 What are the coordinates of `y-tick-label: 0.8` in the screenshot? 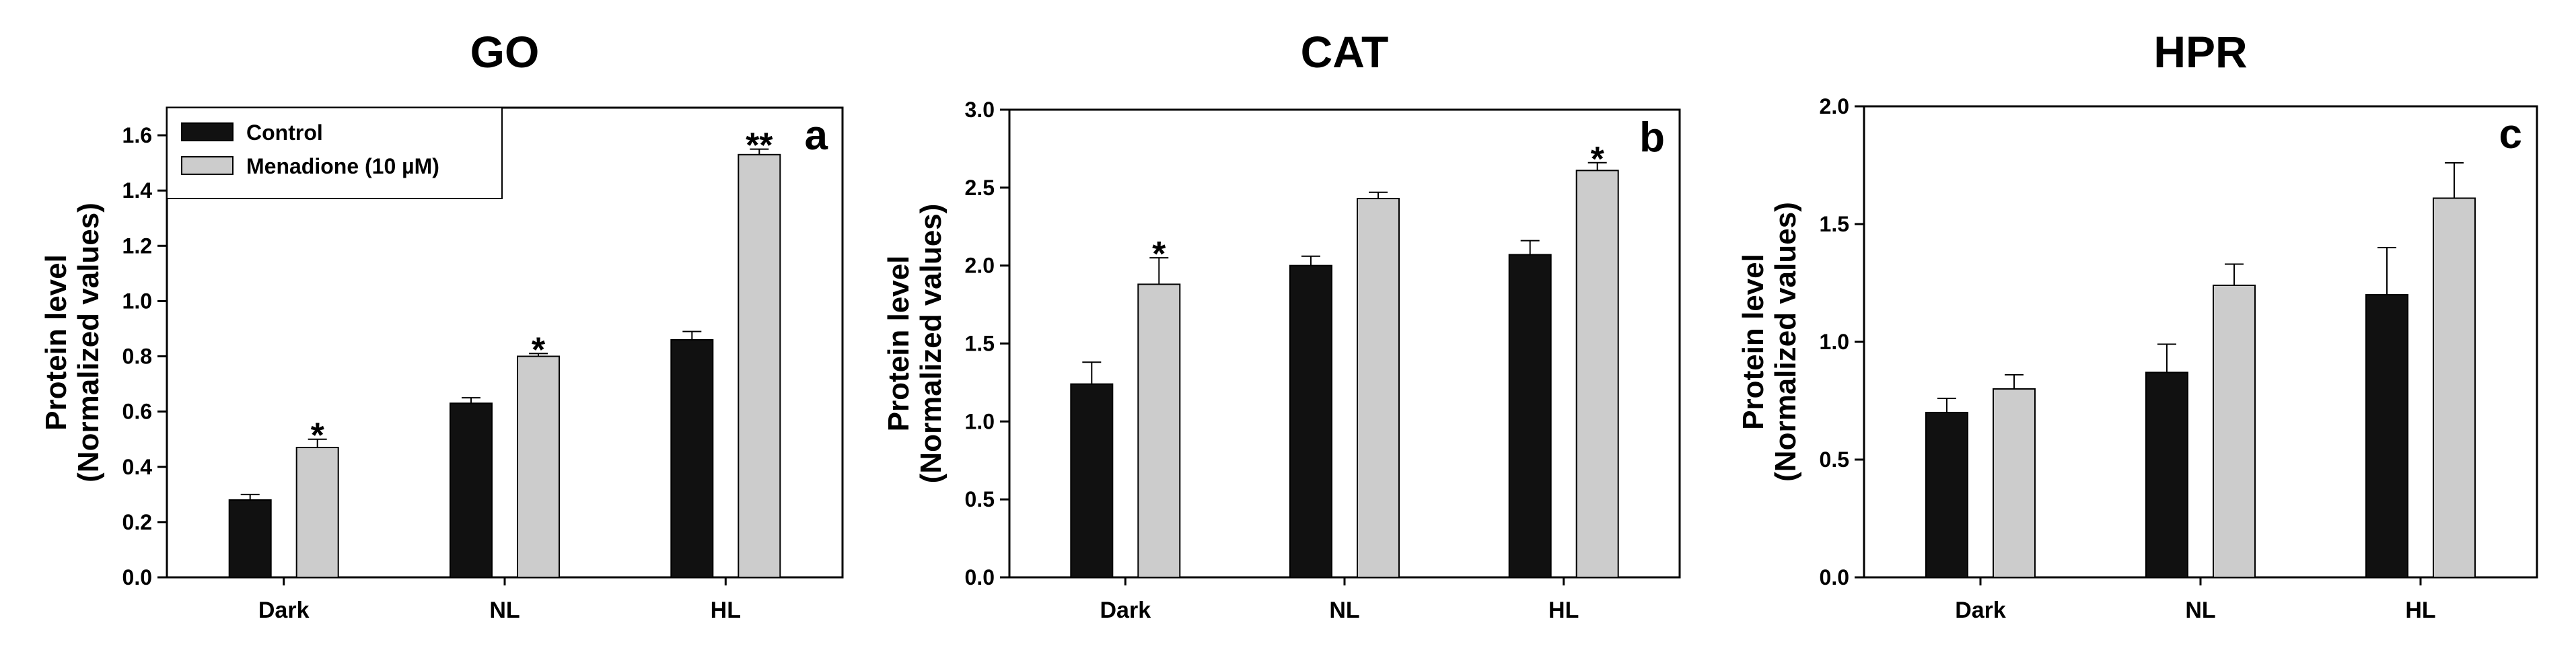 It's located at (137, 357).